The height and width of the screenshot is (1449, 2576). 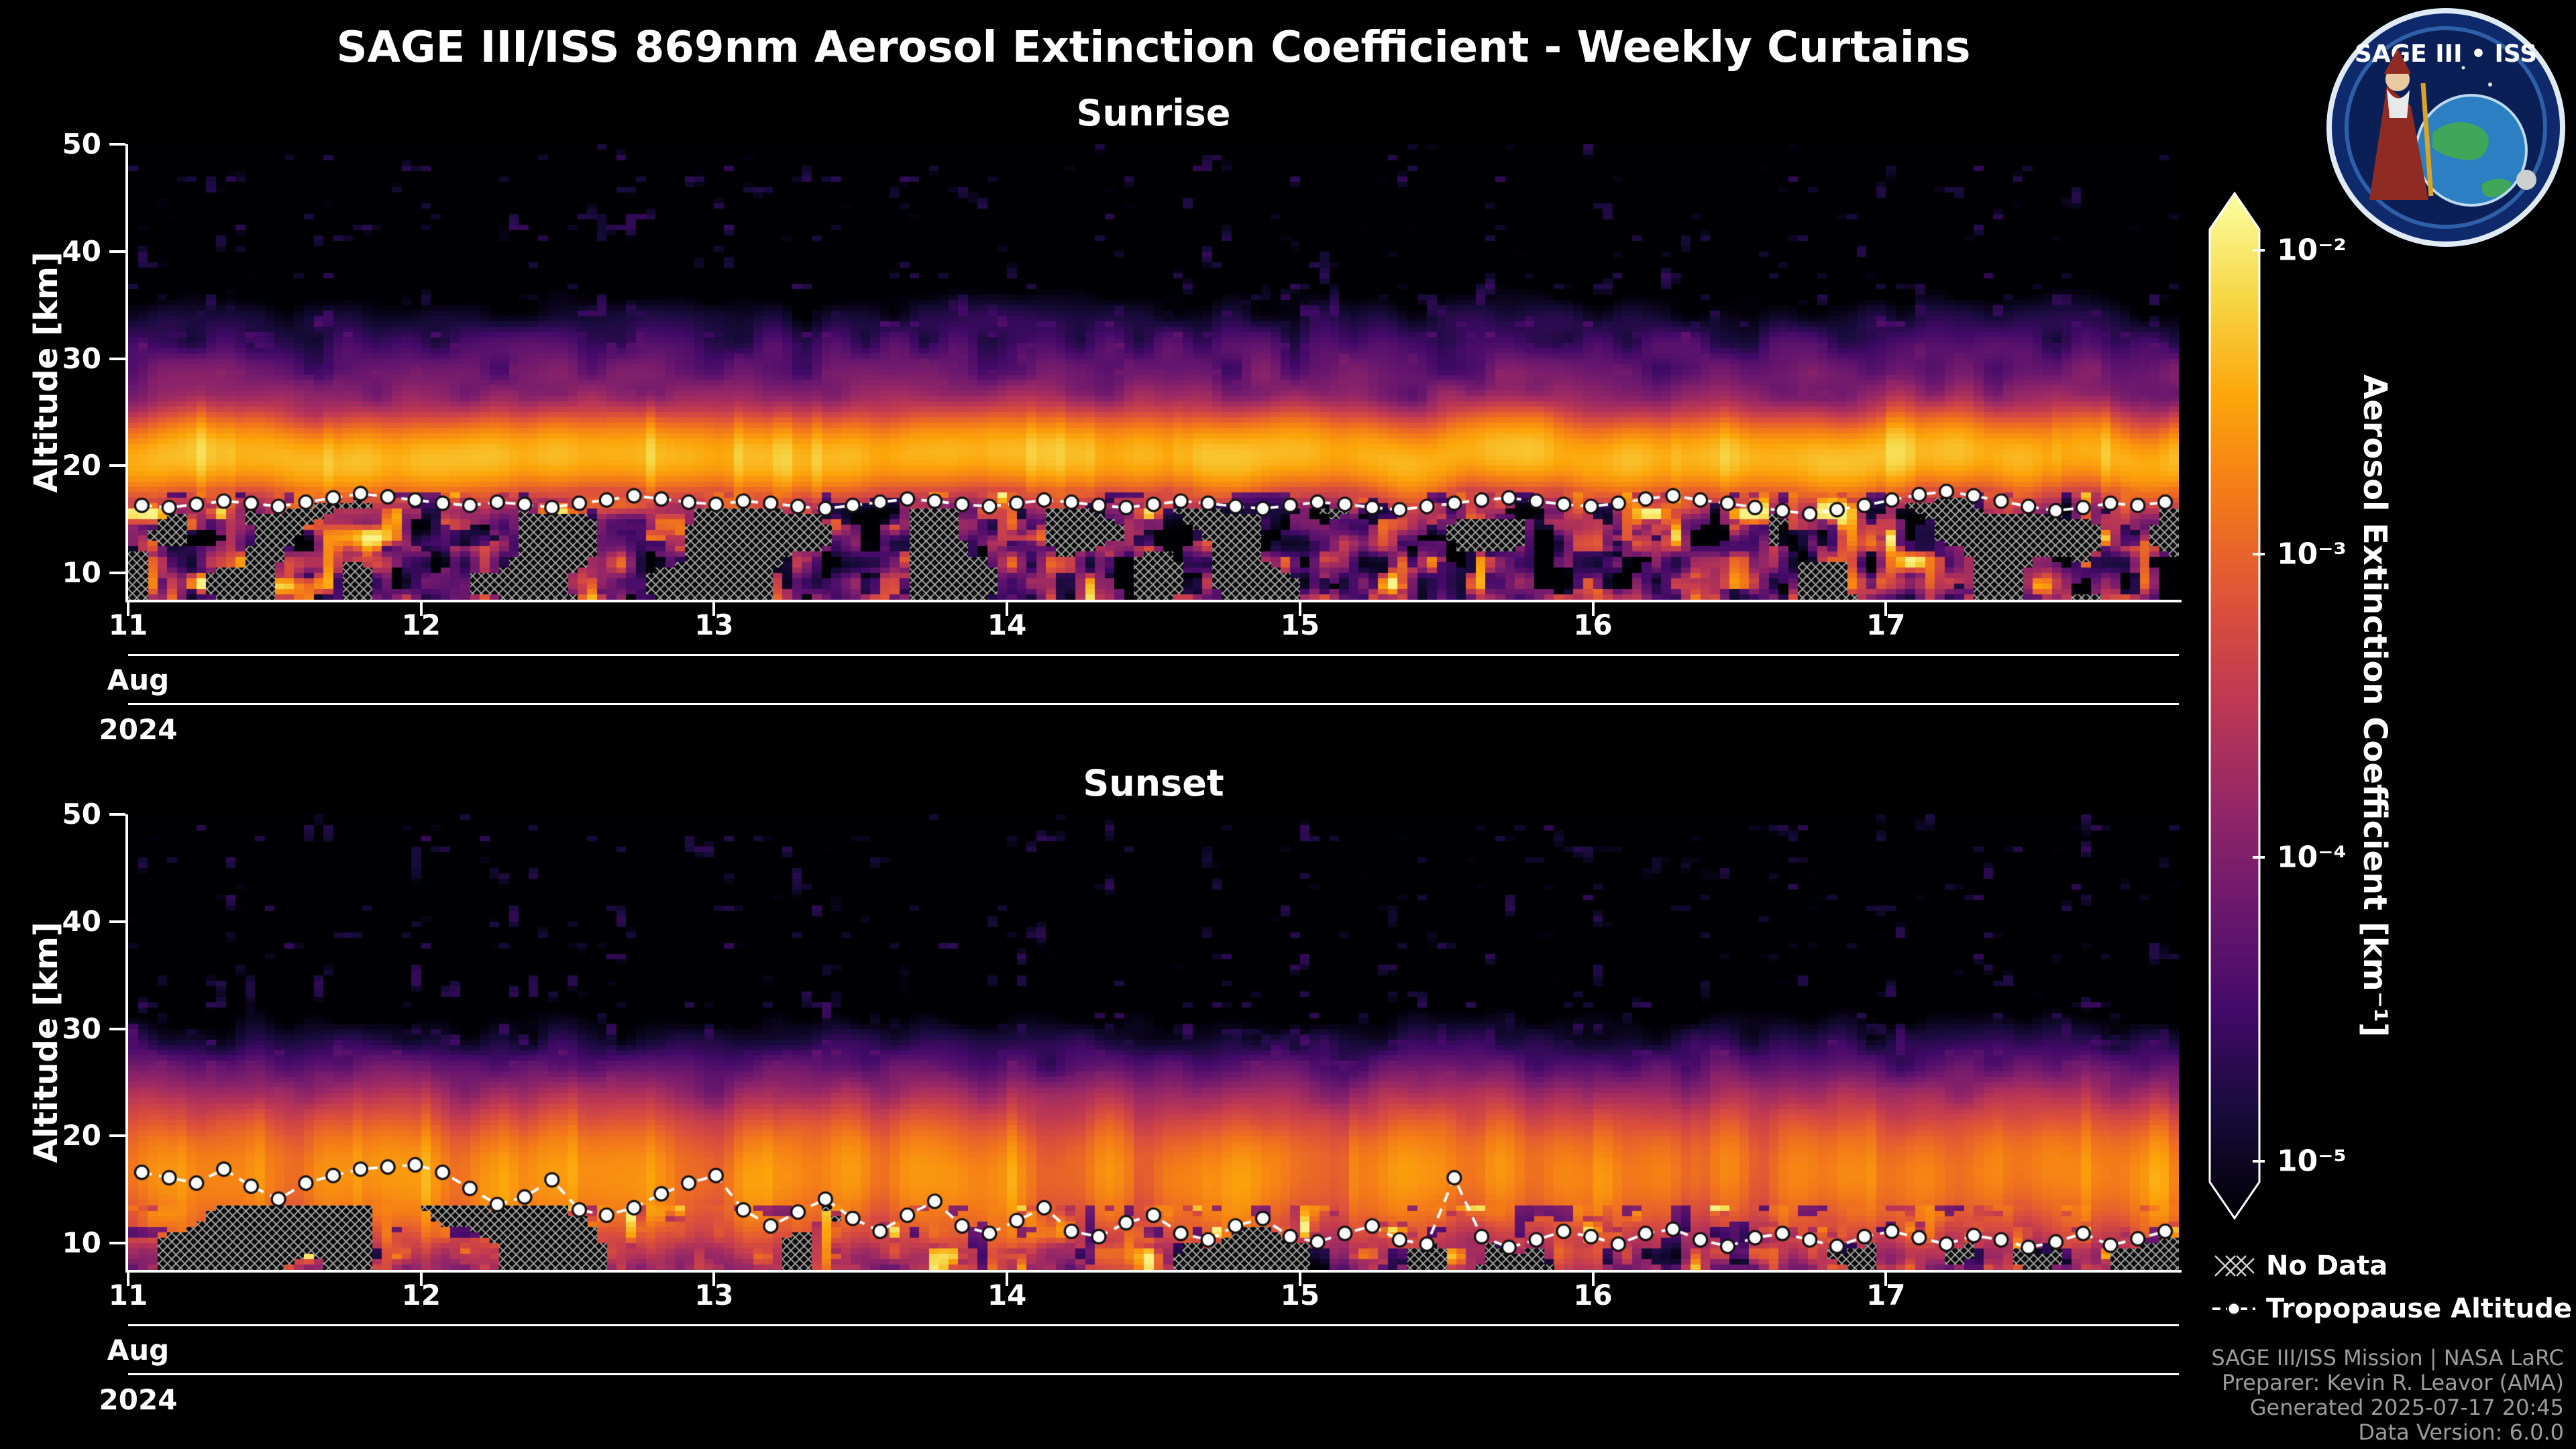 What do you see at coordinates (1153, 783) in the screenshot?
I see `panel-subtitle-sunset: Sunset` at bounding box center [1153, 783].